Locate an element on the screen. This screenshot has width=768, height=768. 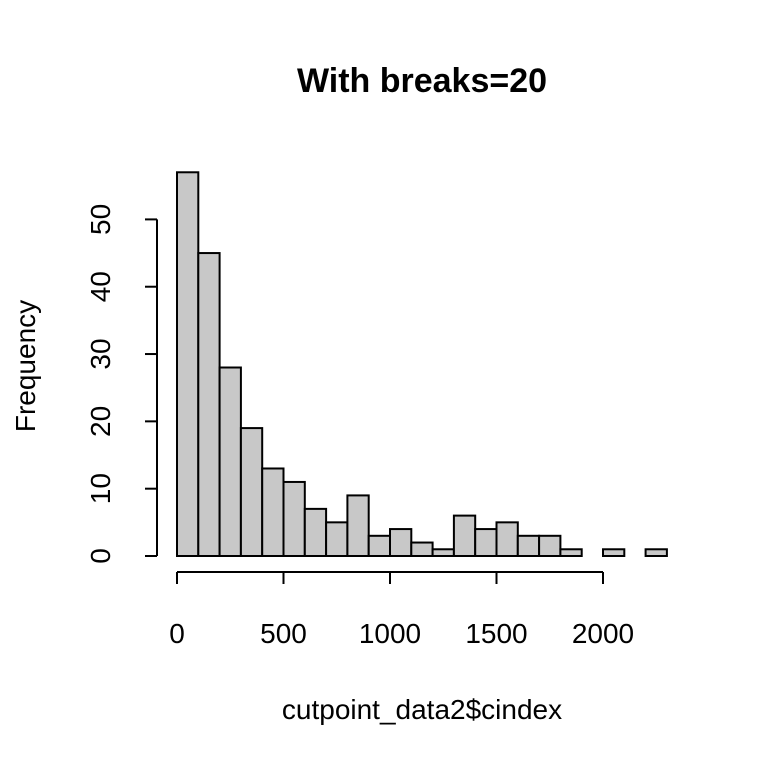
y-axis-label: Frequency is located at coordinates (25, 366).